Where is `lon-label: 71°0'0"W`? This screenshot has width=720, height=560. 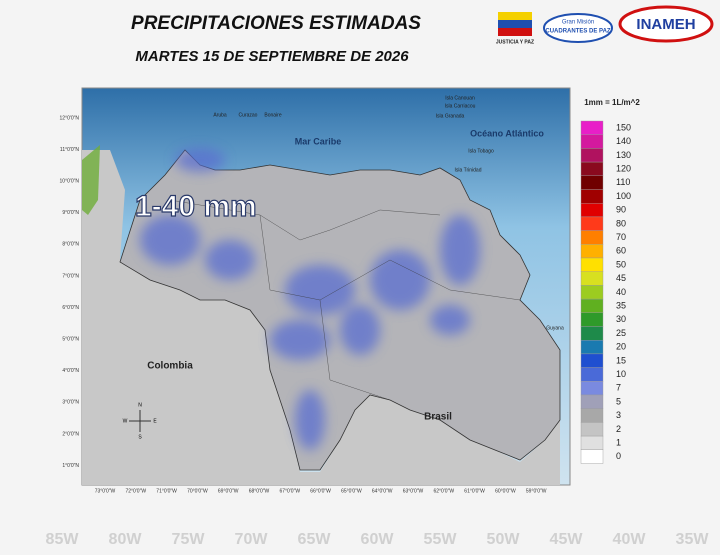
lon-label: 71°0'0"W is located at coordinates (166, 491).